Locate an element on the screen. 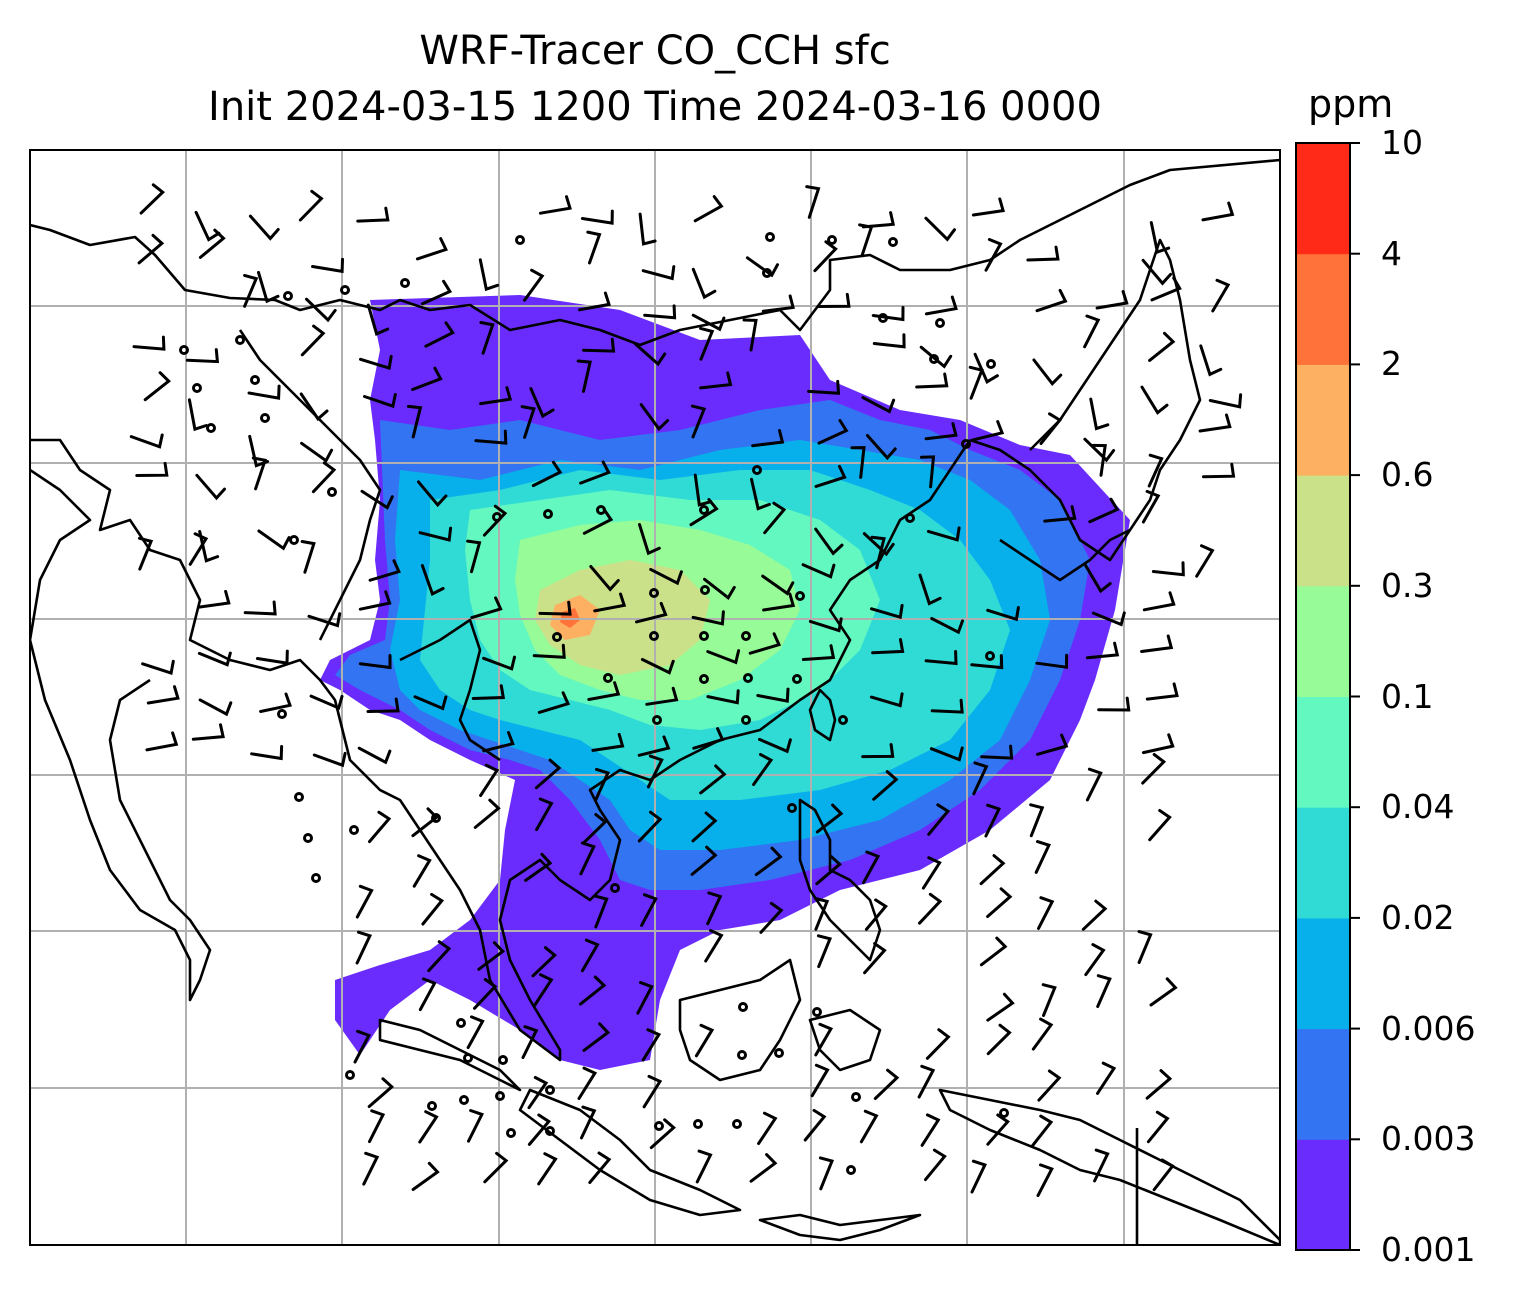 Image resolution: width=1528 pixels, height=1306 pixels. chart-title-line1: WRF-Tracer CO_CCH sfc is located at coordinates (655, 51).